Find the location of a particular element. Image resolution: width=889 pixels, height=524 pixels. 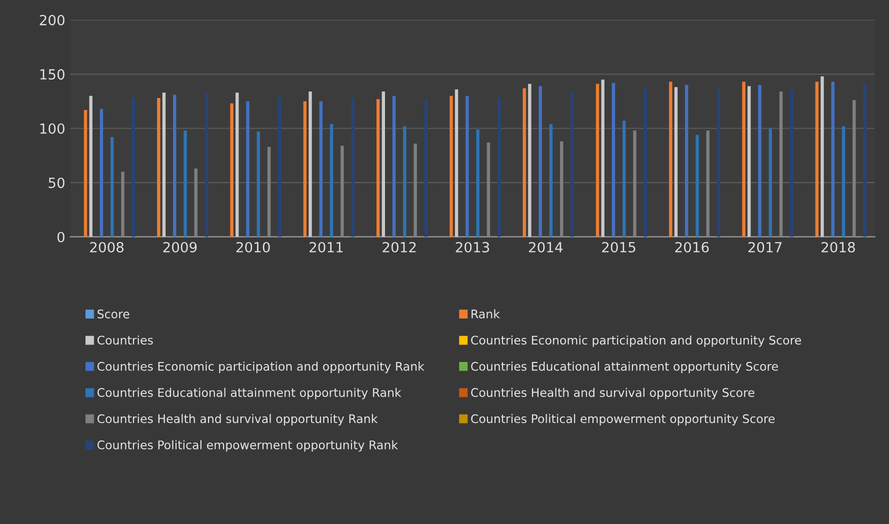

x-tick-label: 2017 is located at coordinates (765, 247).